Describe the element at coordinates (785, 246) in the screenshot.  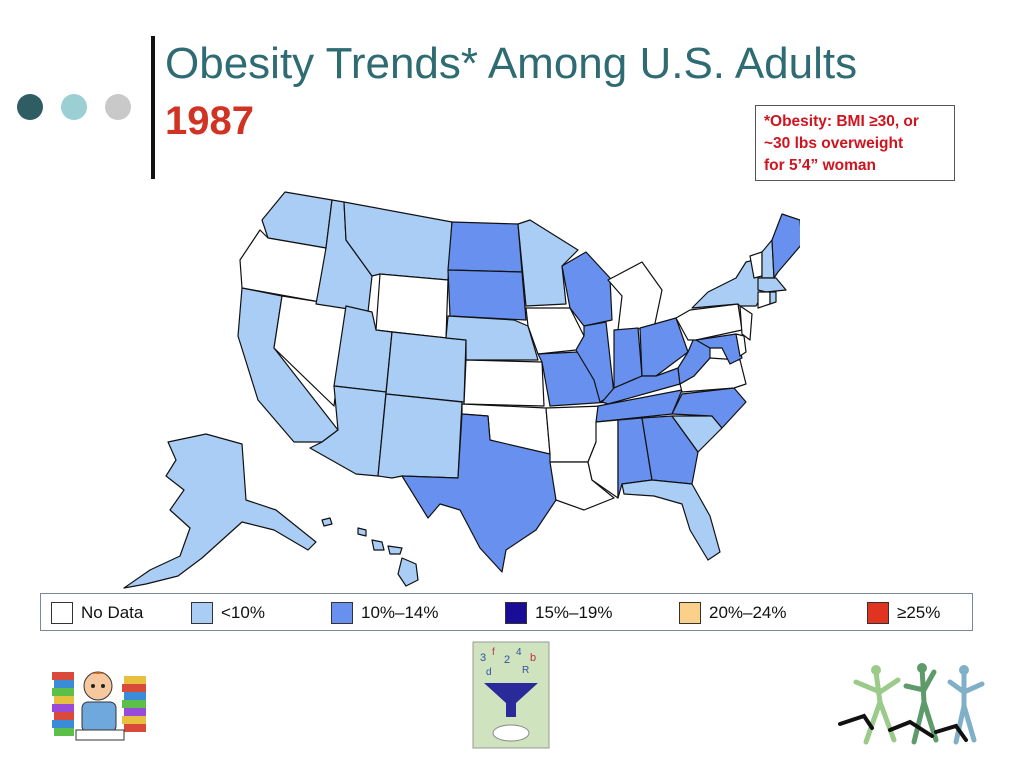
I see `state-ME` at that location.